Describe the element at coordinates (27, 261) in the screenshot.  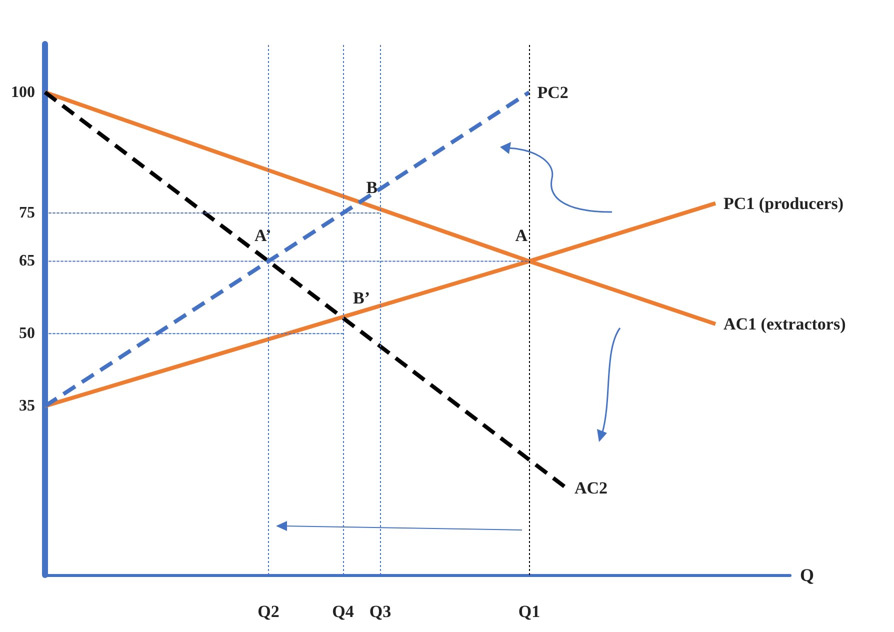
I see `y-tick-label: 65` at that location.